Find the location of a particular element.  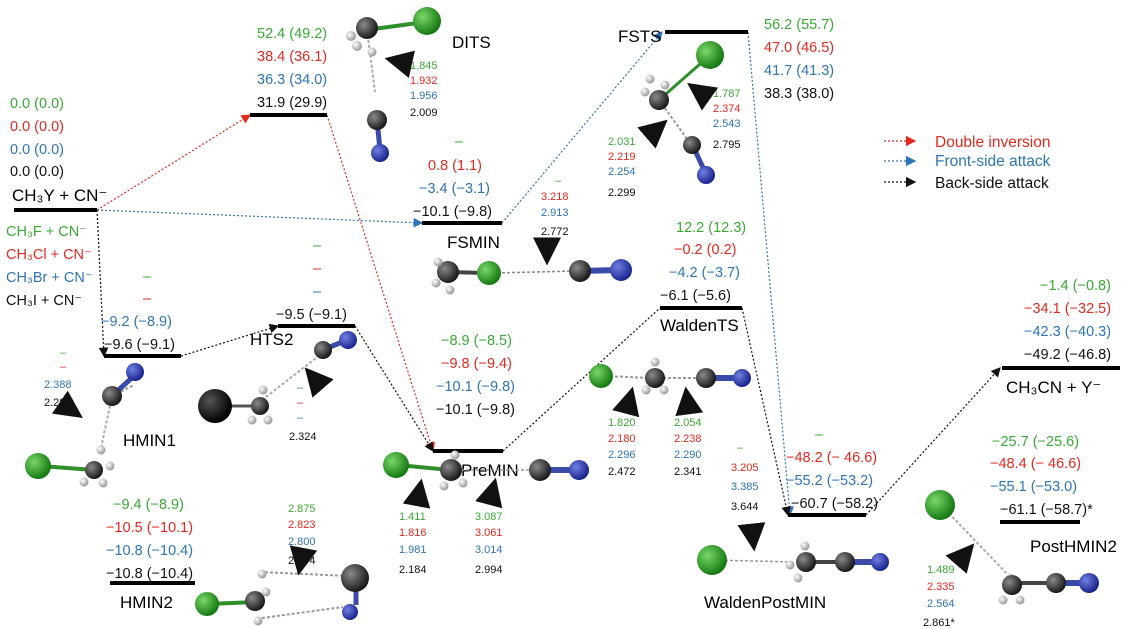

structure-FSMIN is located at coordinates (531, 266).